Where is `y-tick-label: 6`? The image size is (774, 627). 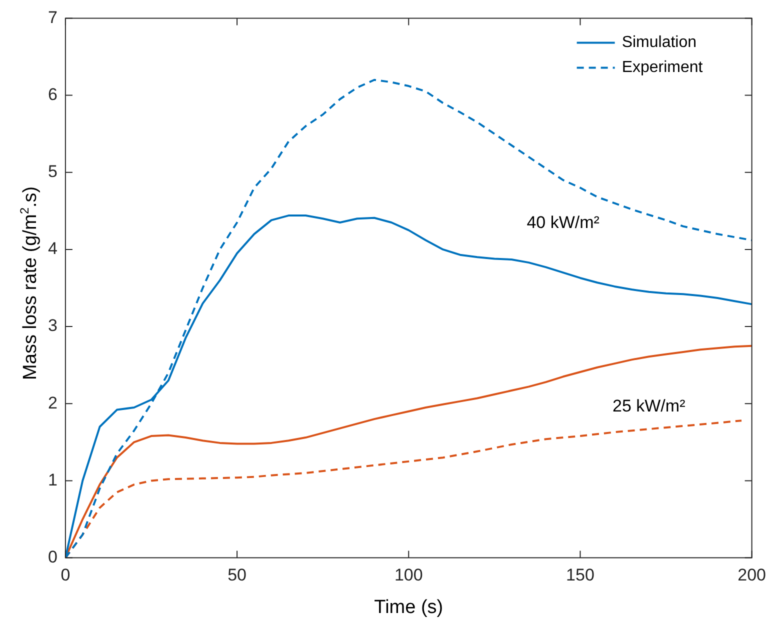 y-tick-label: 6 is located at coordinates (53, 94).